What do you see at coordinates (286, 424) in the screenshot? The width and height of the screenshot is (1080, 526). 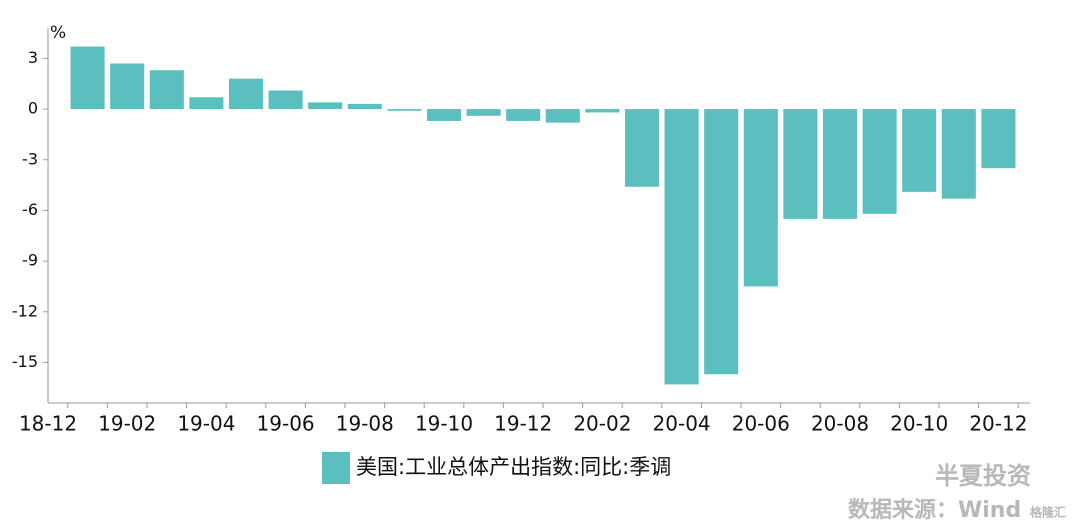 I see `x-tick-label: 19-06` at bounding box center [286, 424].